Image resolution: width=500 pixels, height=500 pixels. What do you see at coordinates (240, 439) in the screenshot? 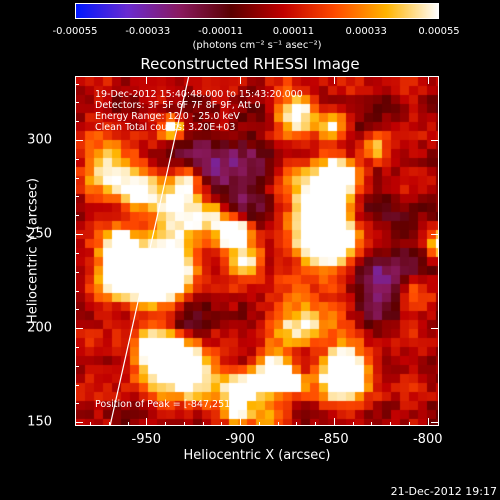
I see `x-tick-label: -900` at bounding box center [240, 439].